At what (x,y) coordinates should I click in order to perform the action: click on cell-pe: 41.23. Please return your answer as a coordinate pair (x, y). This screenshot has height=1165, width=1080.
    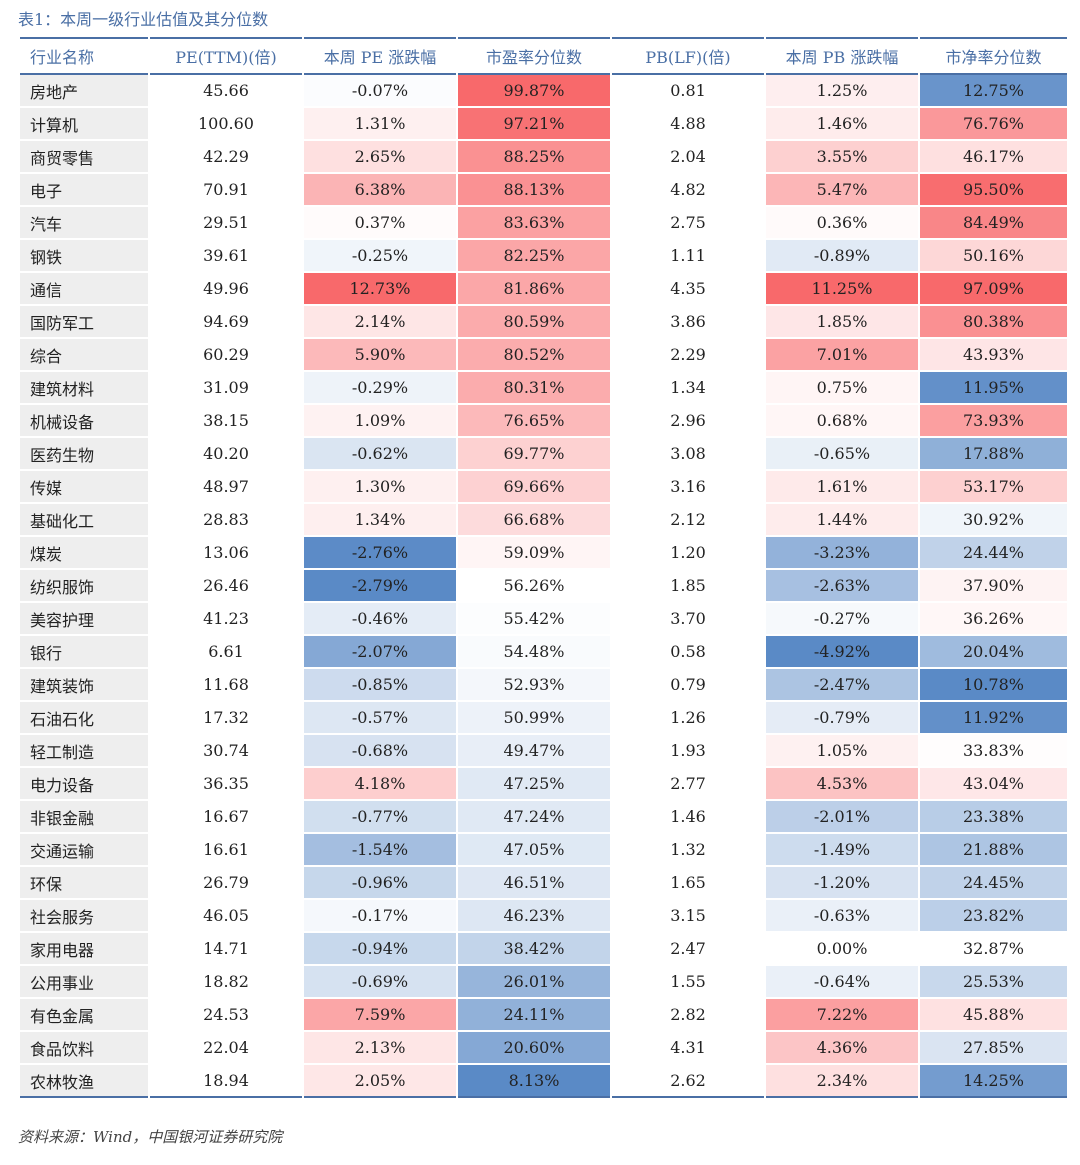
    Looking at the image, I should click on (226, 619).